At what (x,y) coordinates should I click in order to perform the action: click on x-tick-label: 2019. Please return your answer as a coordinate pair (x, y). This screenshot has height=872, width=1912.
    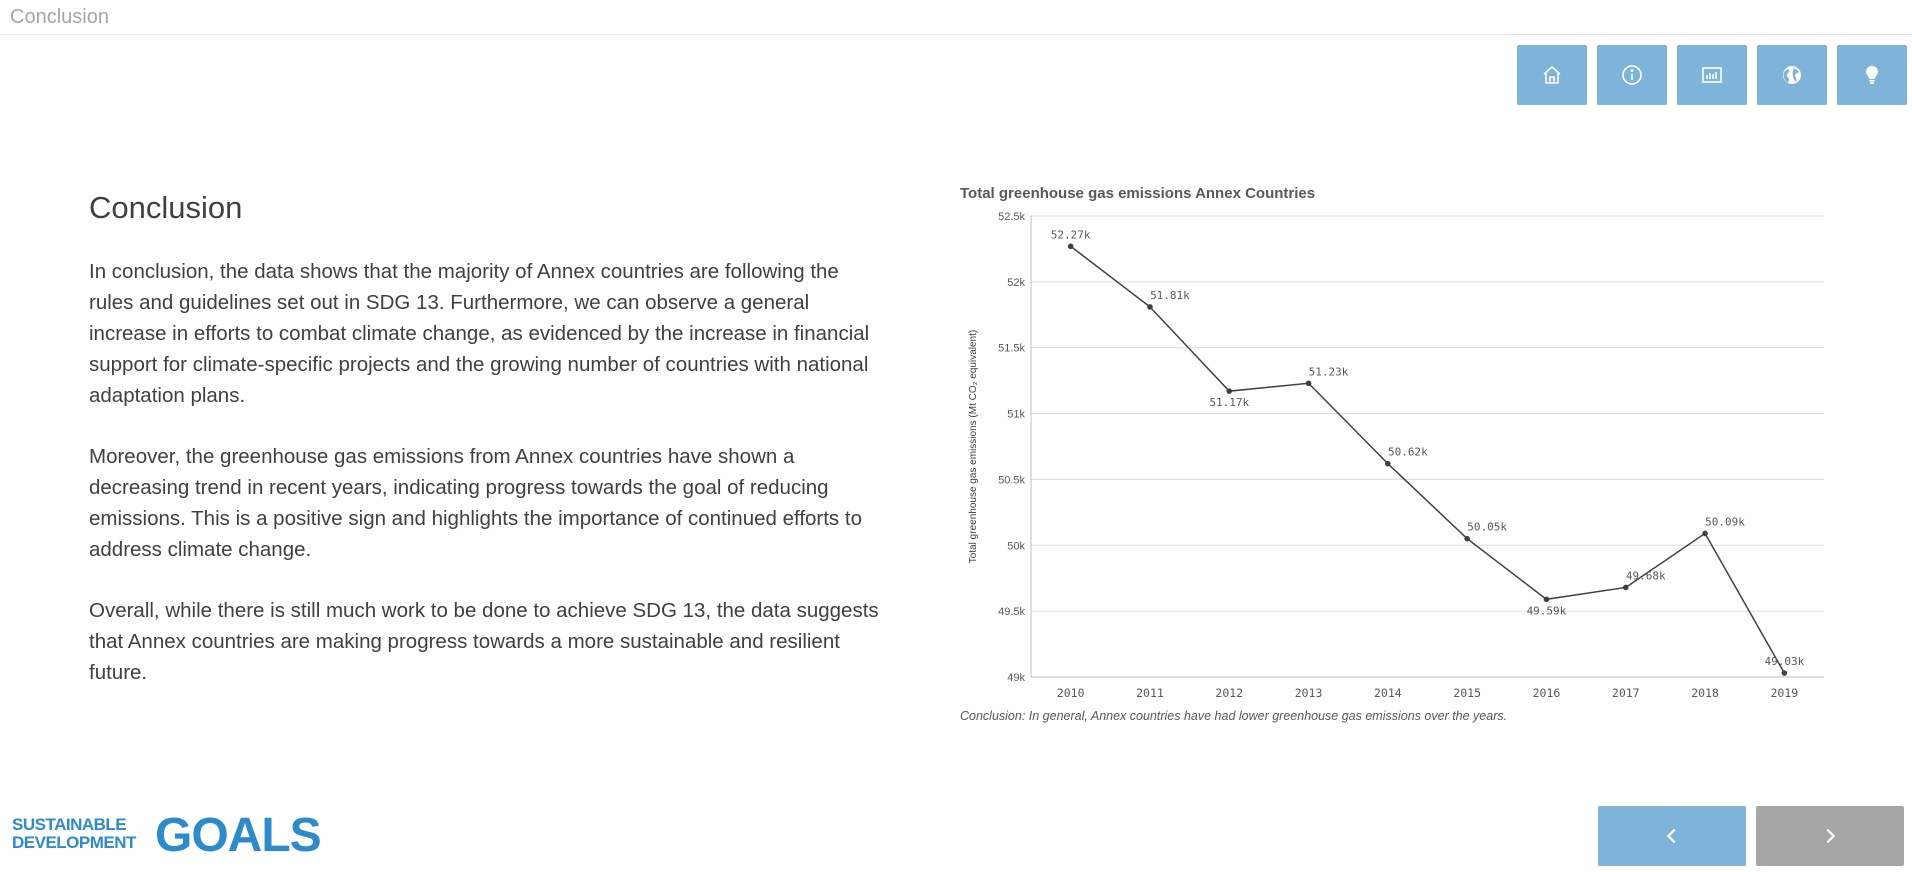
    Looking at the image, I should click on (1784, 693).